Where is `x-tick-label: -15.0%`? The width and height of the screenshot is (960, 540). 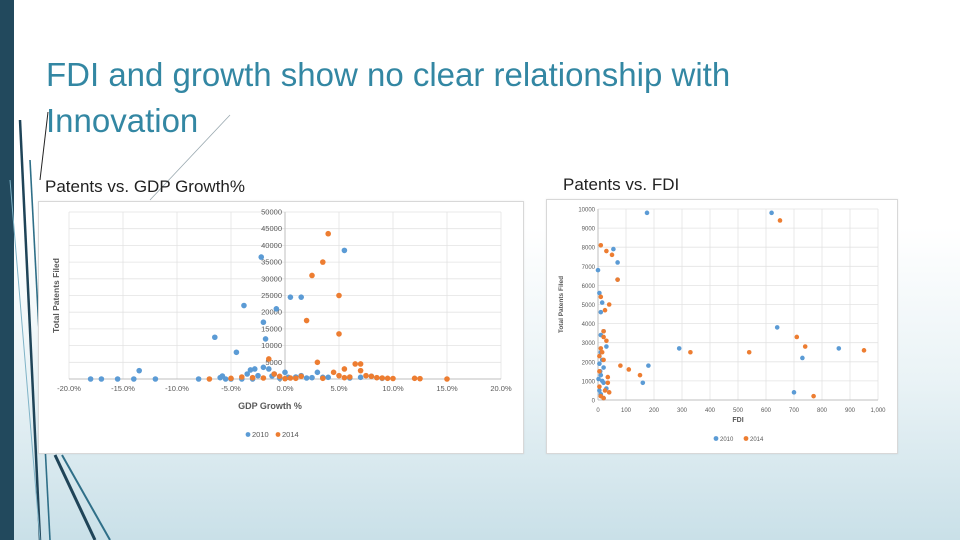 x-tick-label: -15.0% is located at coordinates (123, 388).